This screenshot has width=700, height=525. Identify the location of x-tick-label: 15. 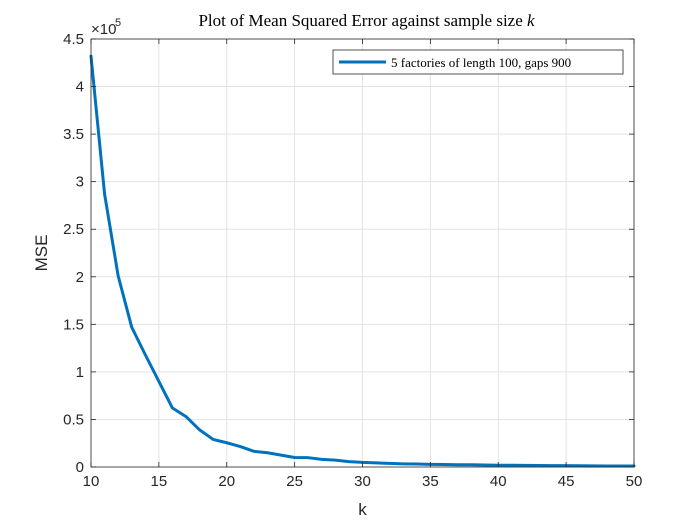
(159, 481).